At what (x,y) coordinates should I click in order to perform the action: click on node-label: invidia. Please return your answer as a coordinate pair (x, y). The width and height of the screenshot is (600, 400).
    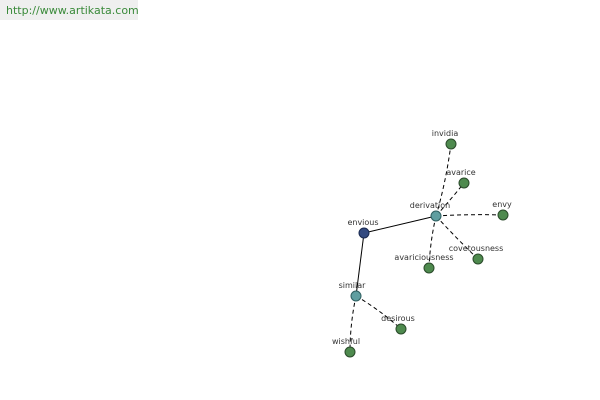
    Looking at the image, I should click on (445, 133).